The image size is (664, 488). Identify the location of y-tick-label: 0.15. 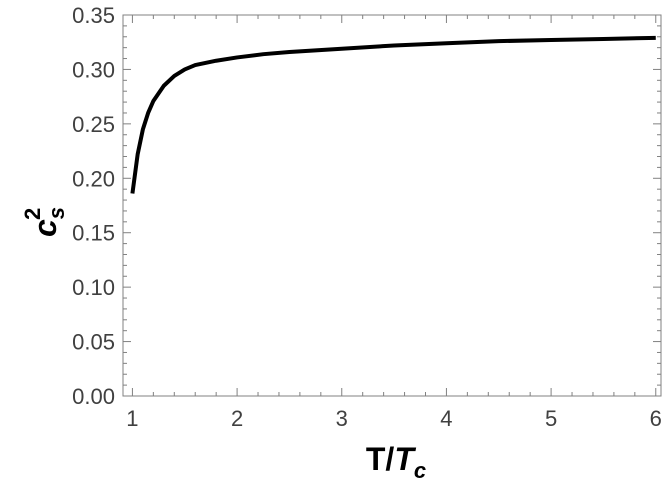
(93, 233).